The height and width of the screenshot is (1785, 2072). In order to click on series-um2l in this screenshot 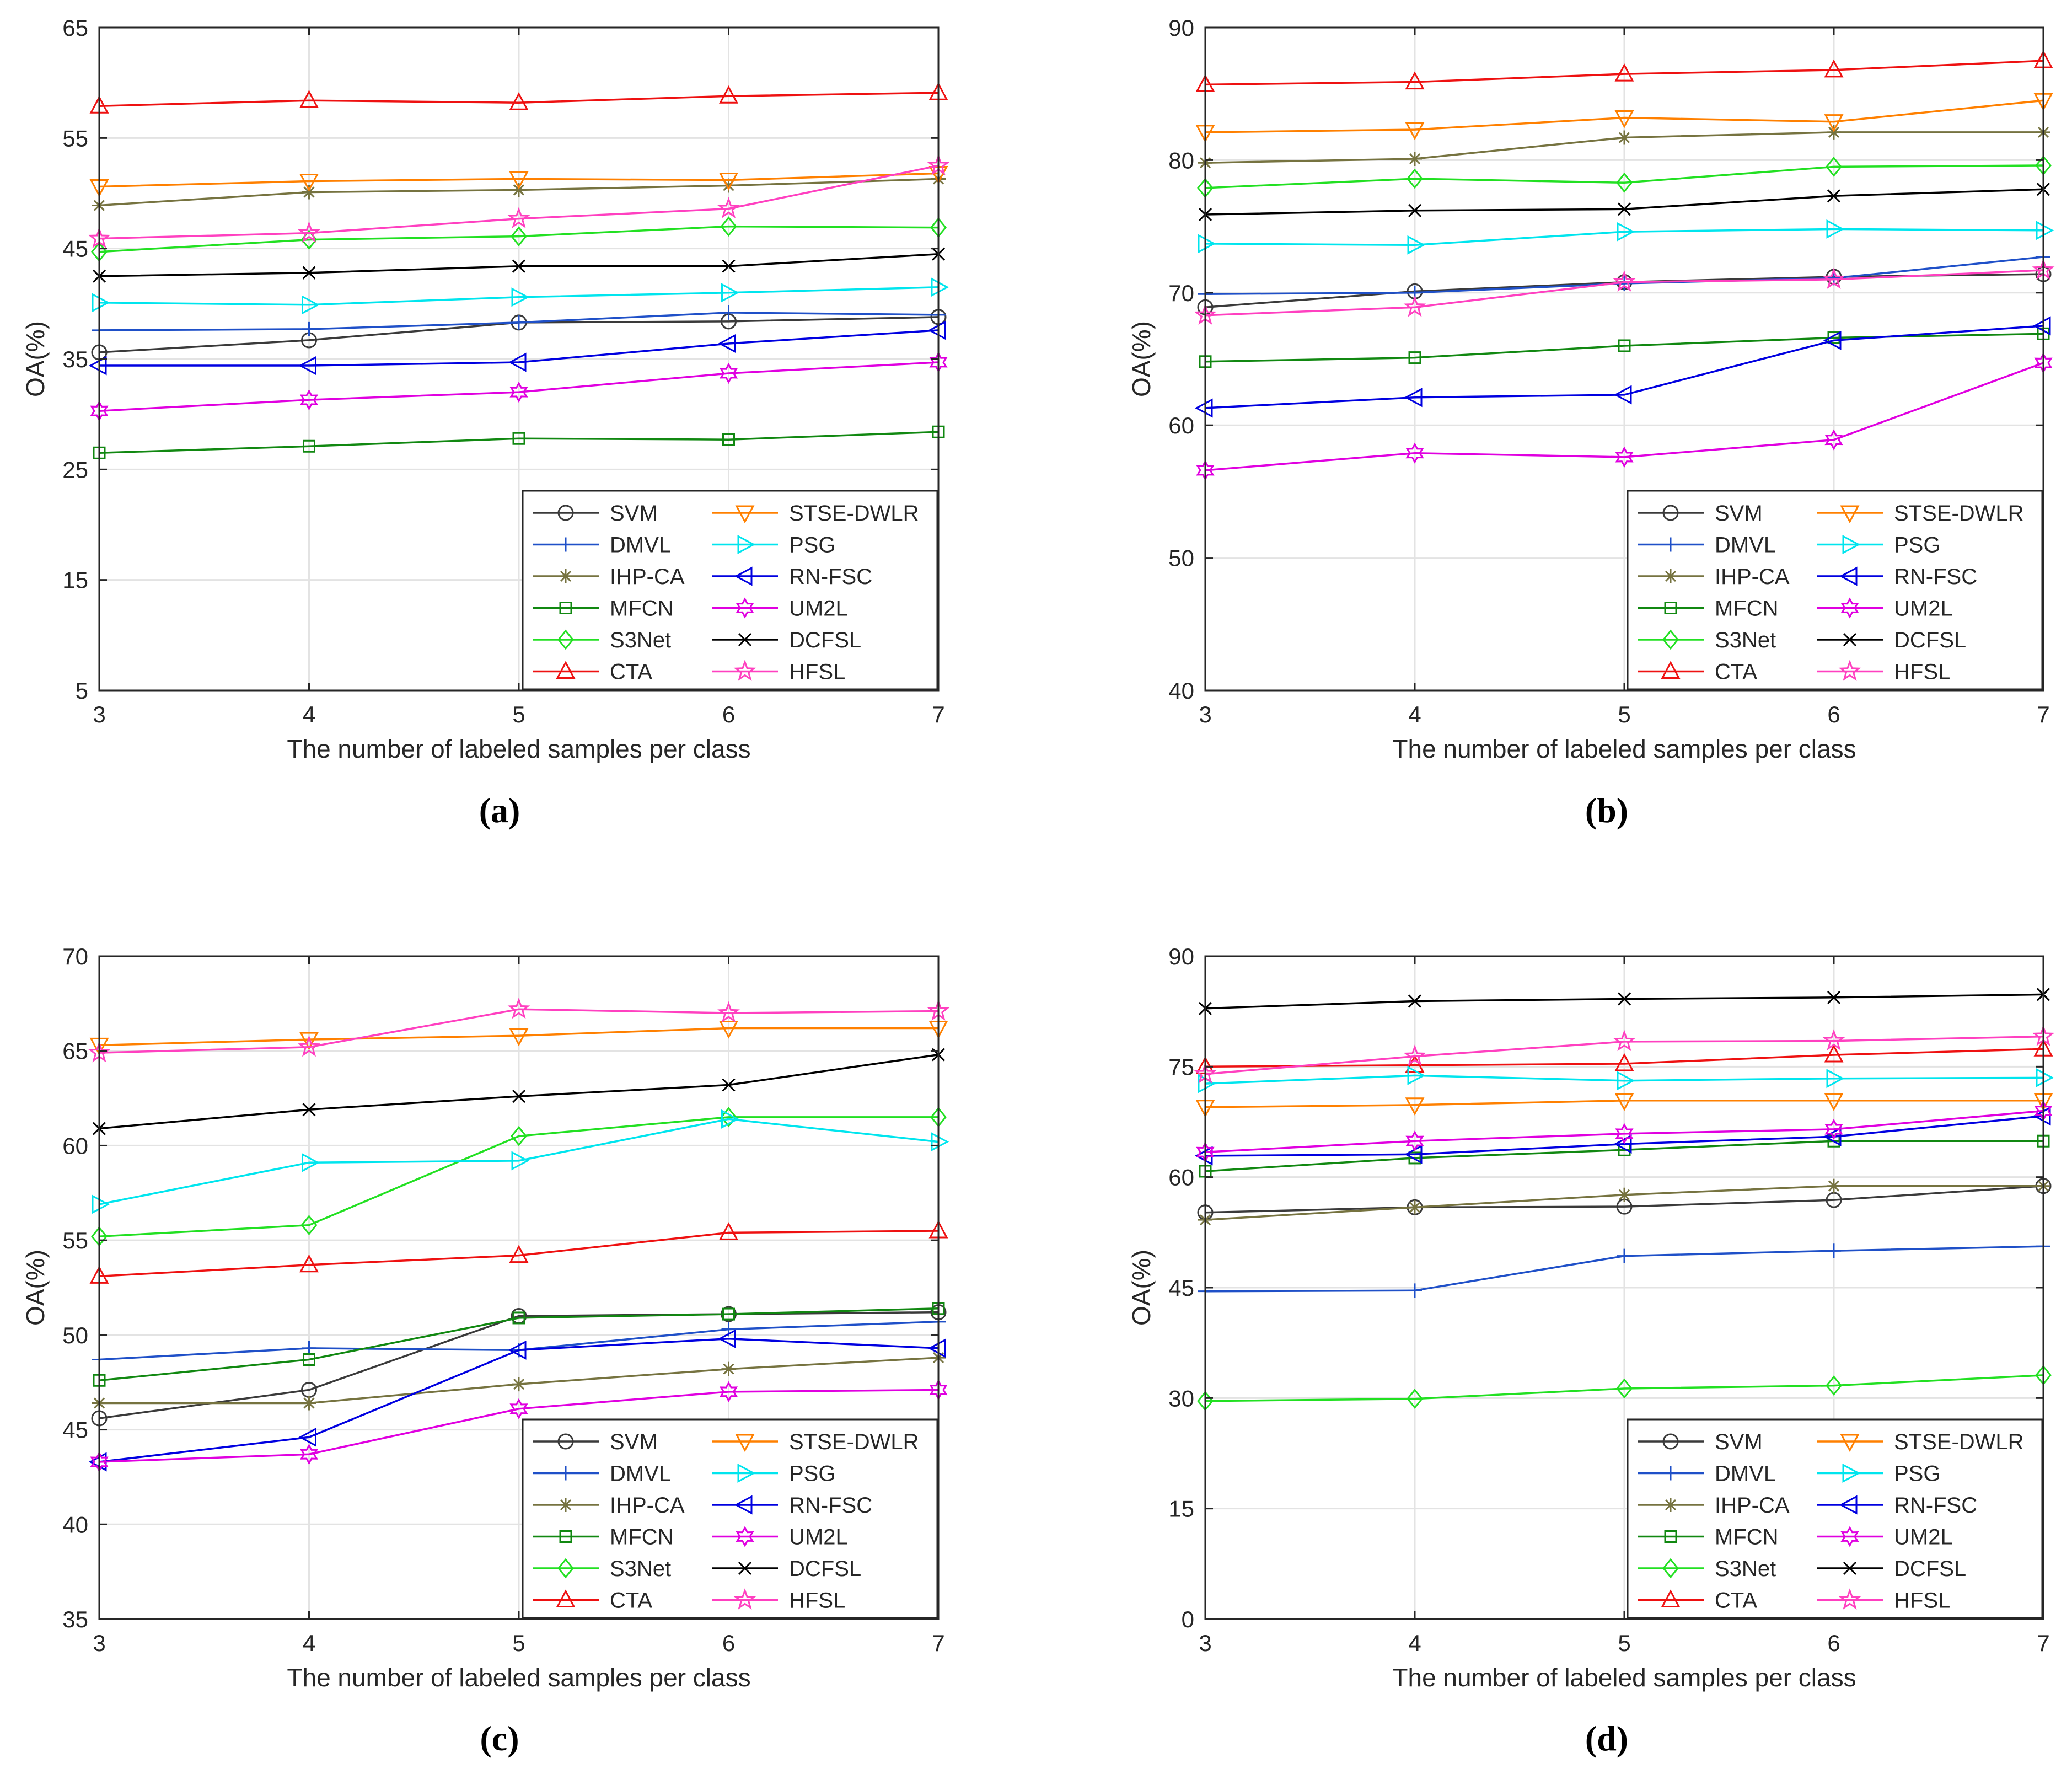, I will do `click(1624, 416)`.